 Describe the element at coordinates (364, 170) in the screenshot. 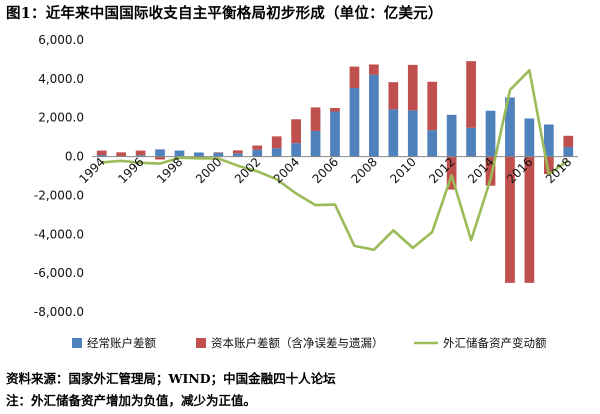

I see `x-tick-label: 2008` at that location.